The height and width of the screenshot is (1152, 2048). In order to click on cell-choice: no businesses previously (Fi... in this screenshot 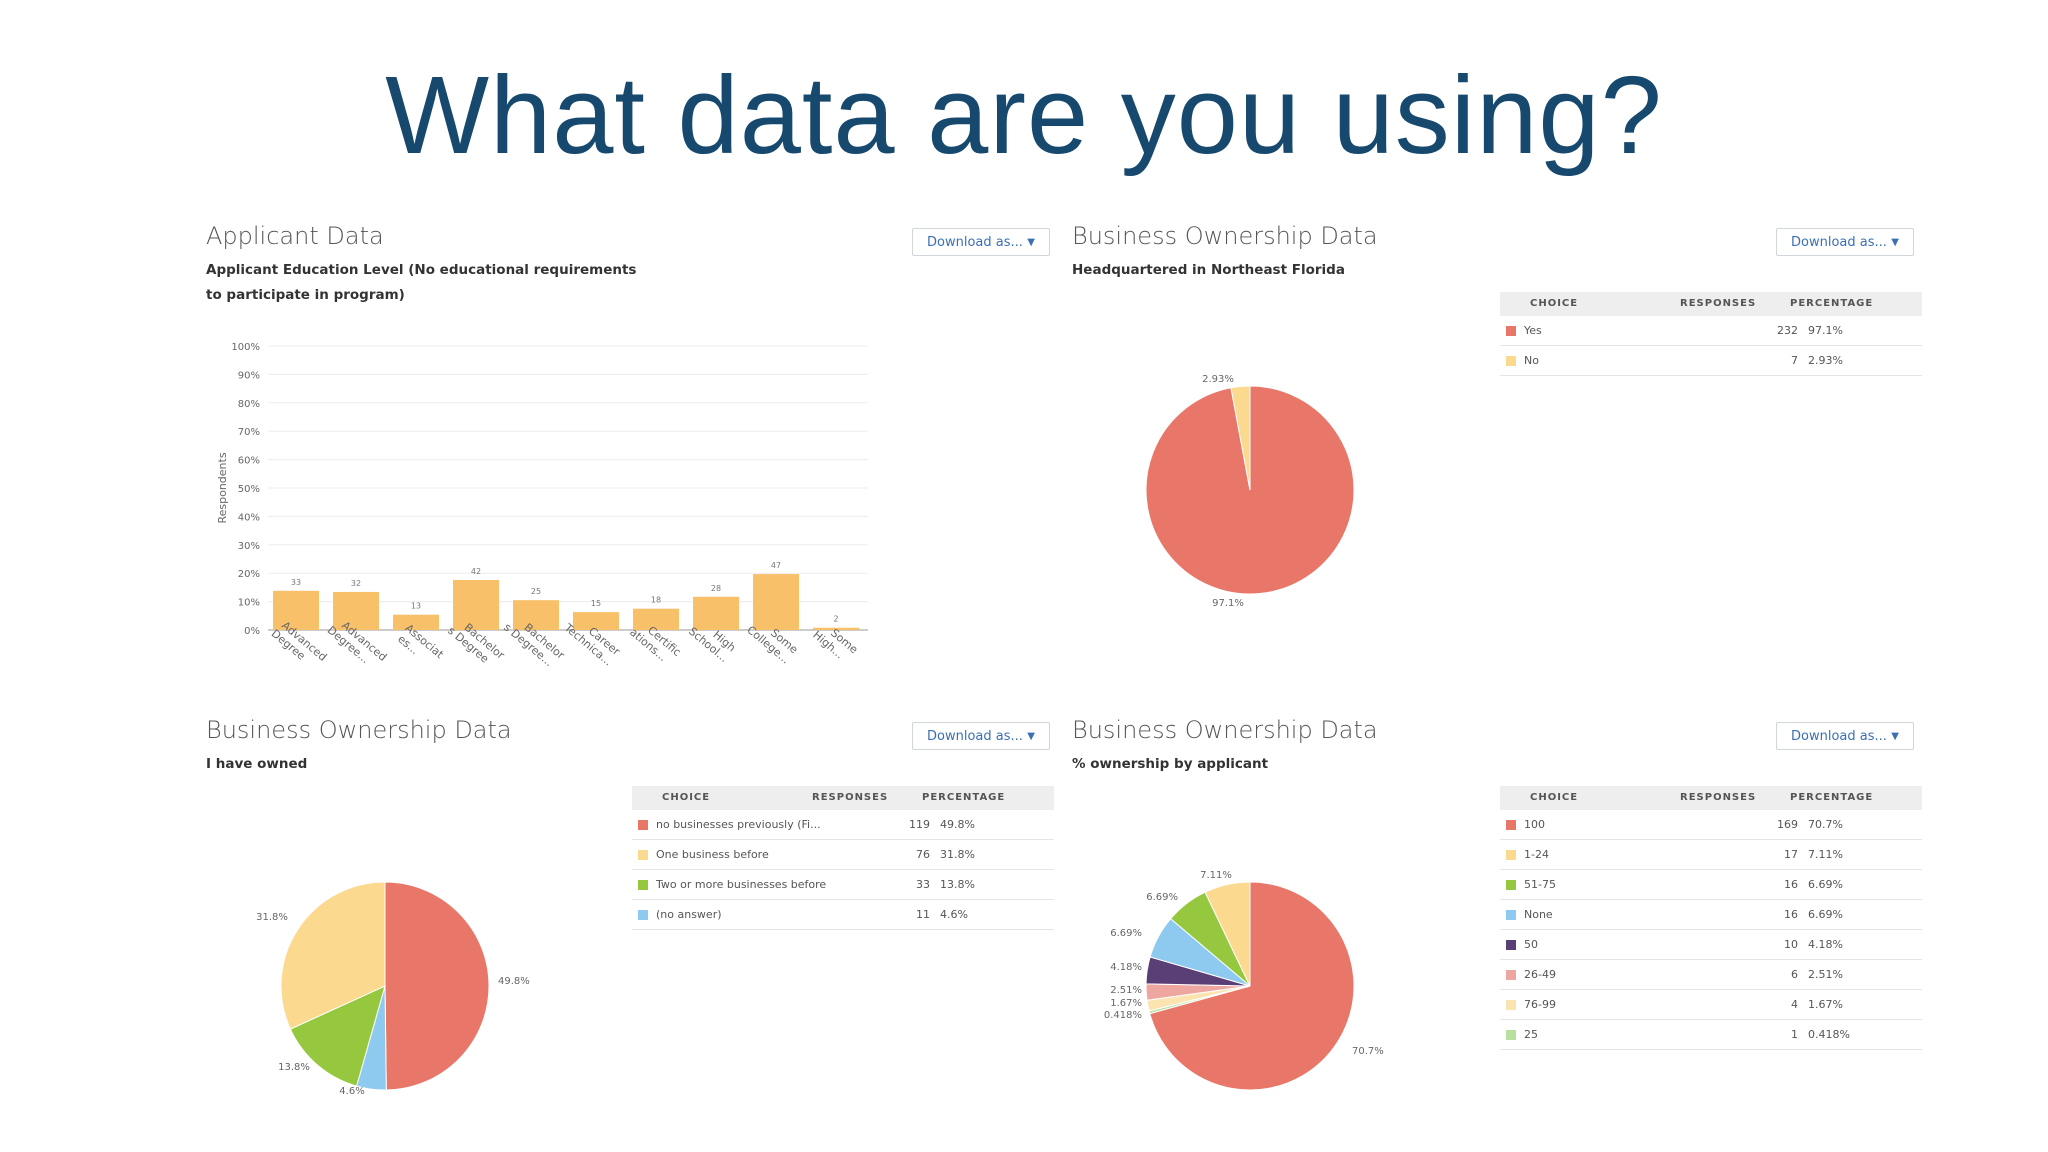, I will do `click(738, 824)`.